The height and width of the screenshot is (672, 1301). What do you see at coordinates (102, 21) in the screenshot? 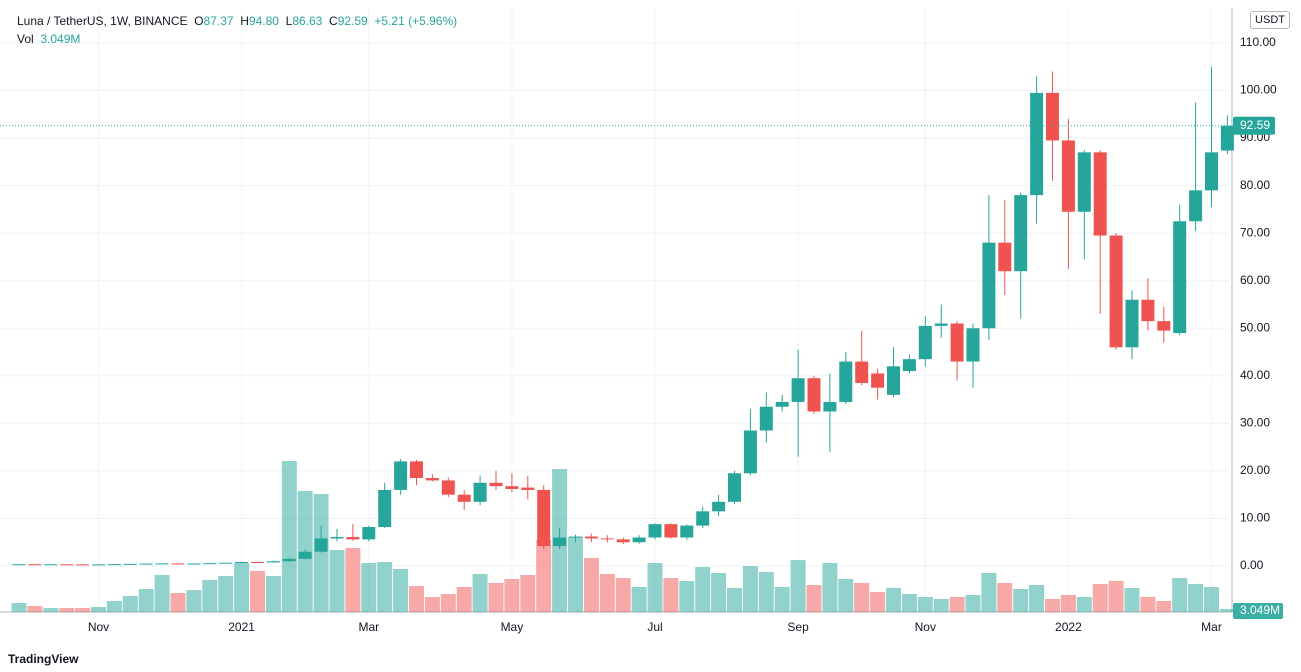
I see `symbol: Luna / TetherUS, 1W, BINANCE` at bounding box center [102, 21].